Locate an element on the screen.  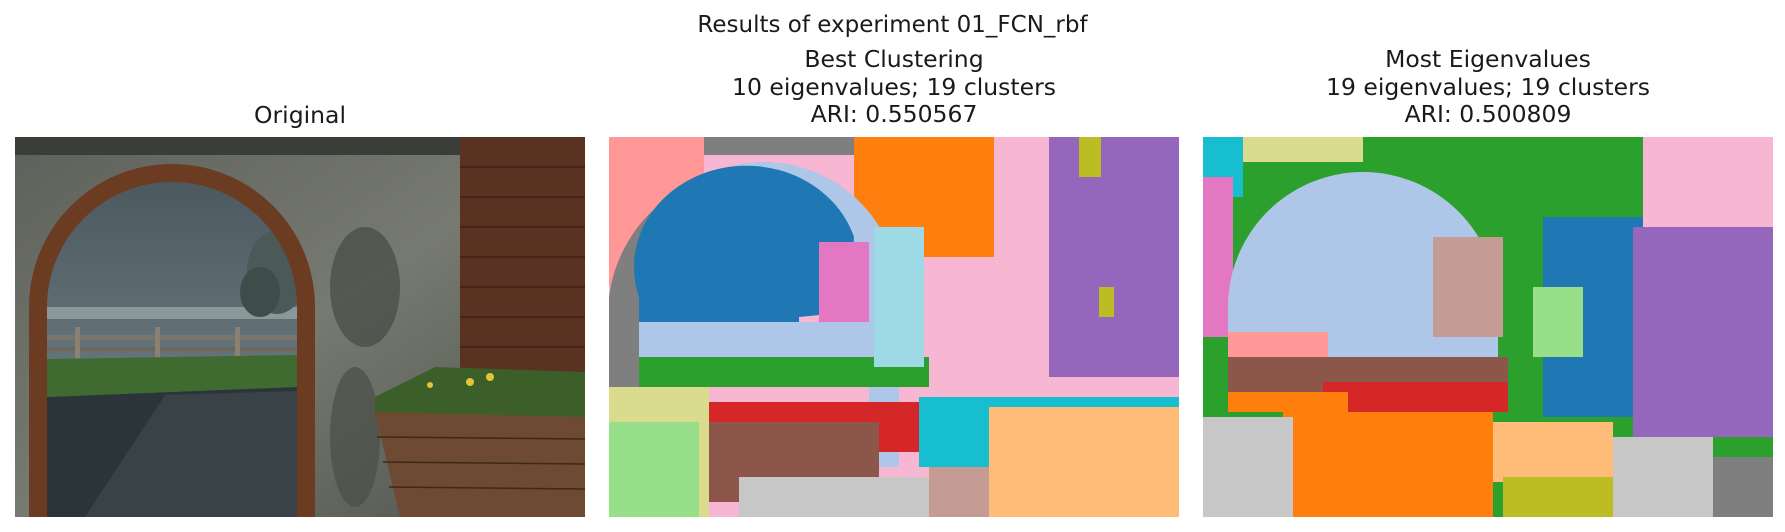
best-clustering-title-line3: ARI: 0.550567 is located at coordinates (894, 114).